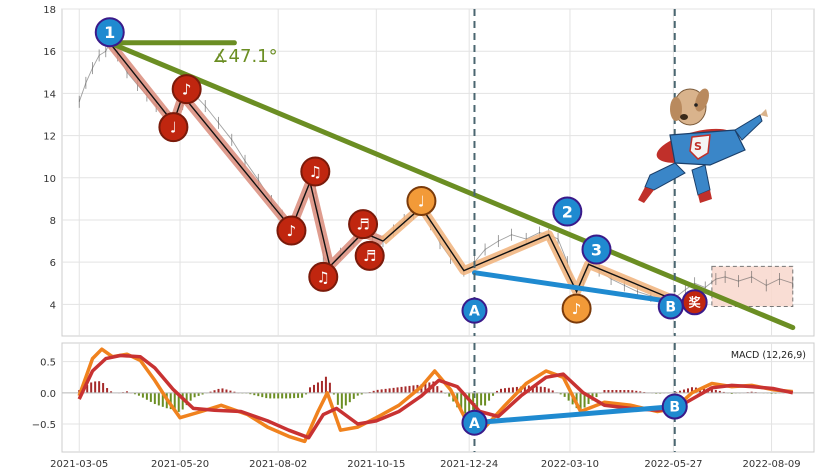 This screenshot has width=822, height=473. What do you see at coordinates (469, 464) in the screenshot?
I see `x-tick-label: 2021-12-24` at bounding box center [469, 464].